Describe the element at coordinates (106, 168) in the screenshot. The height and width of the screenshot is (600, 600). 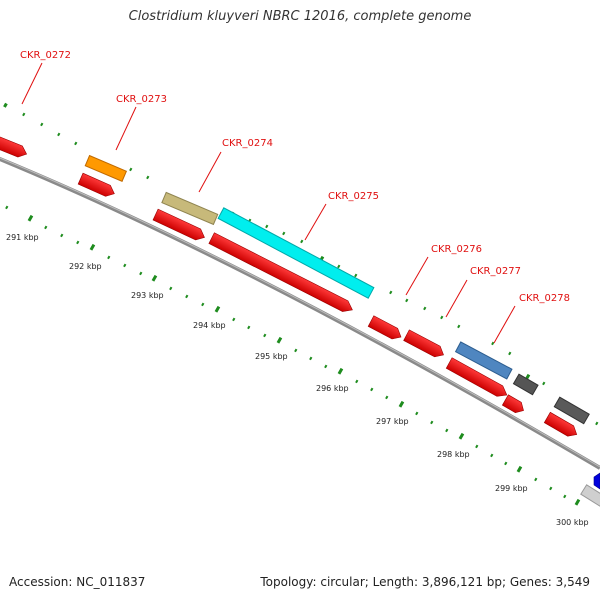
I see `feature-orange` at that location.